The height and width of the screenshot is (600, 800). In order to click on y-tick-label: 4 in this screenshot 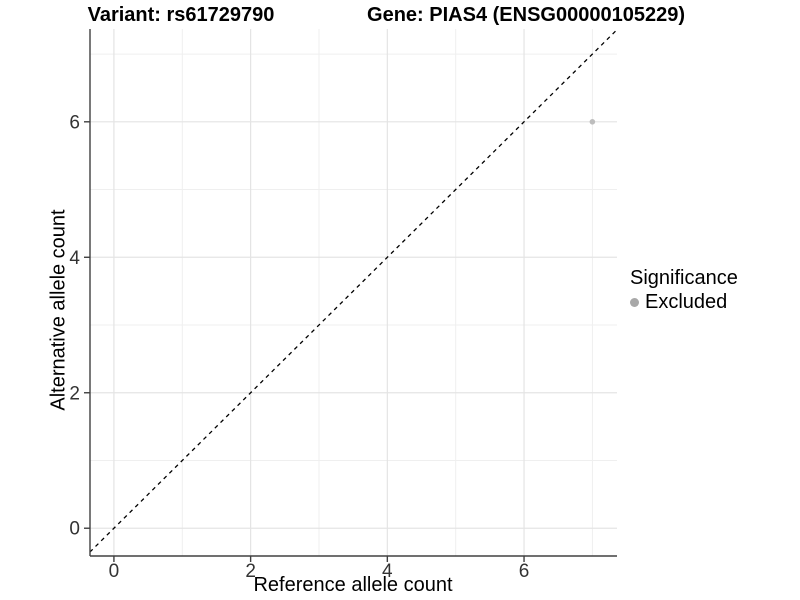, I will do `click(74, 258)`.